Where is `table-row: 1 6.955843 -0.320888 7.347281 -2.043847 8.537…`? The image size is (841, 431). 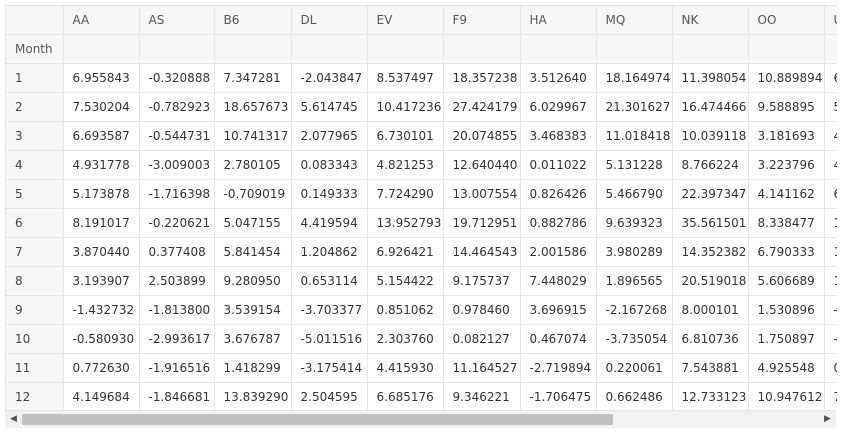
table-row: 1 6.955843 -0.320888 7.347281 -2.043847 8.537… is located at coordinates (421, 78).